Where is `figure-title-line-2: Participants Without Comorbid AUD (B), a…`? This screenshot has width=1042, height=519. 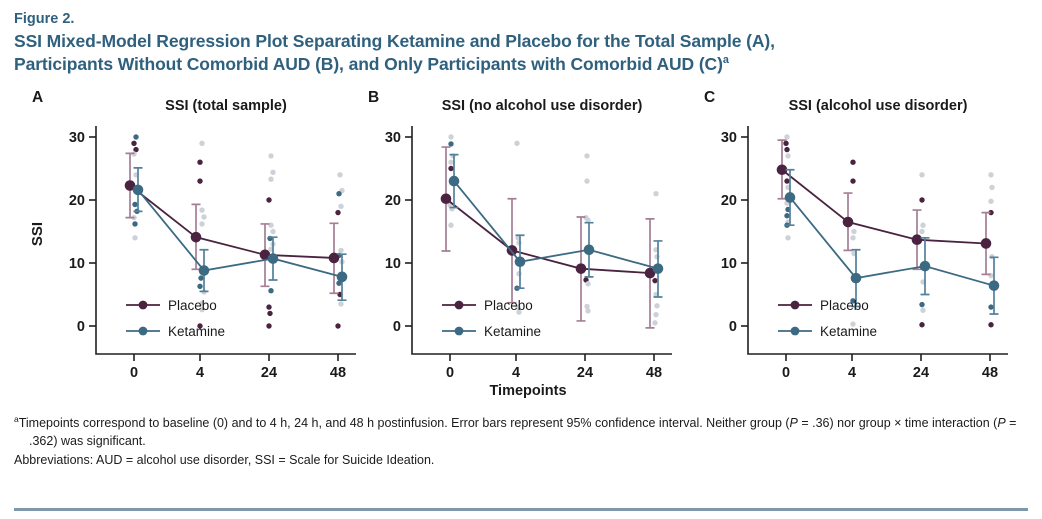
figure-title-line-2: Participants Without Comorbid AUD (B), a… is located at coordinates (371, 63).